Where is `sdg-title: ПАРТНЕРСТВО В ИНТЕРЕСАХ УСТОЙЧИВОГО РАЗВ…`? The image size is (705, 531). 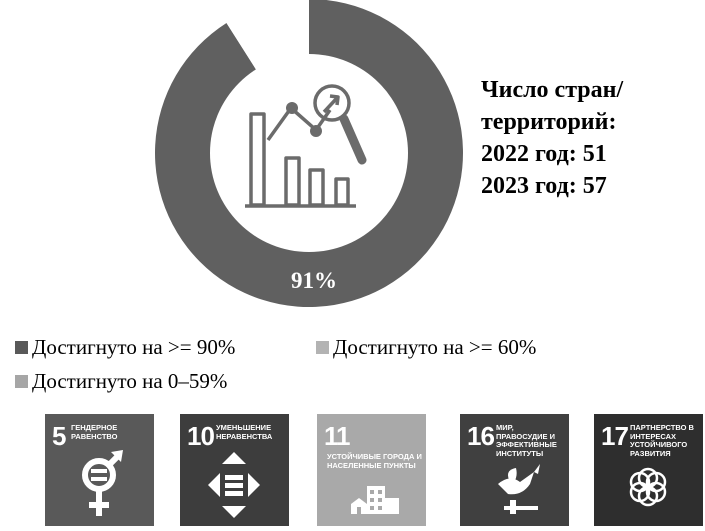
sdg-title: ПАРТНЕРСТВО В ИНТЕРЕСАХ УСТОЙЧИВОГО РАЗВ… is located at coordinates (662, 440).